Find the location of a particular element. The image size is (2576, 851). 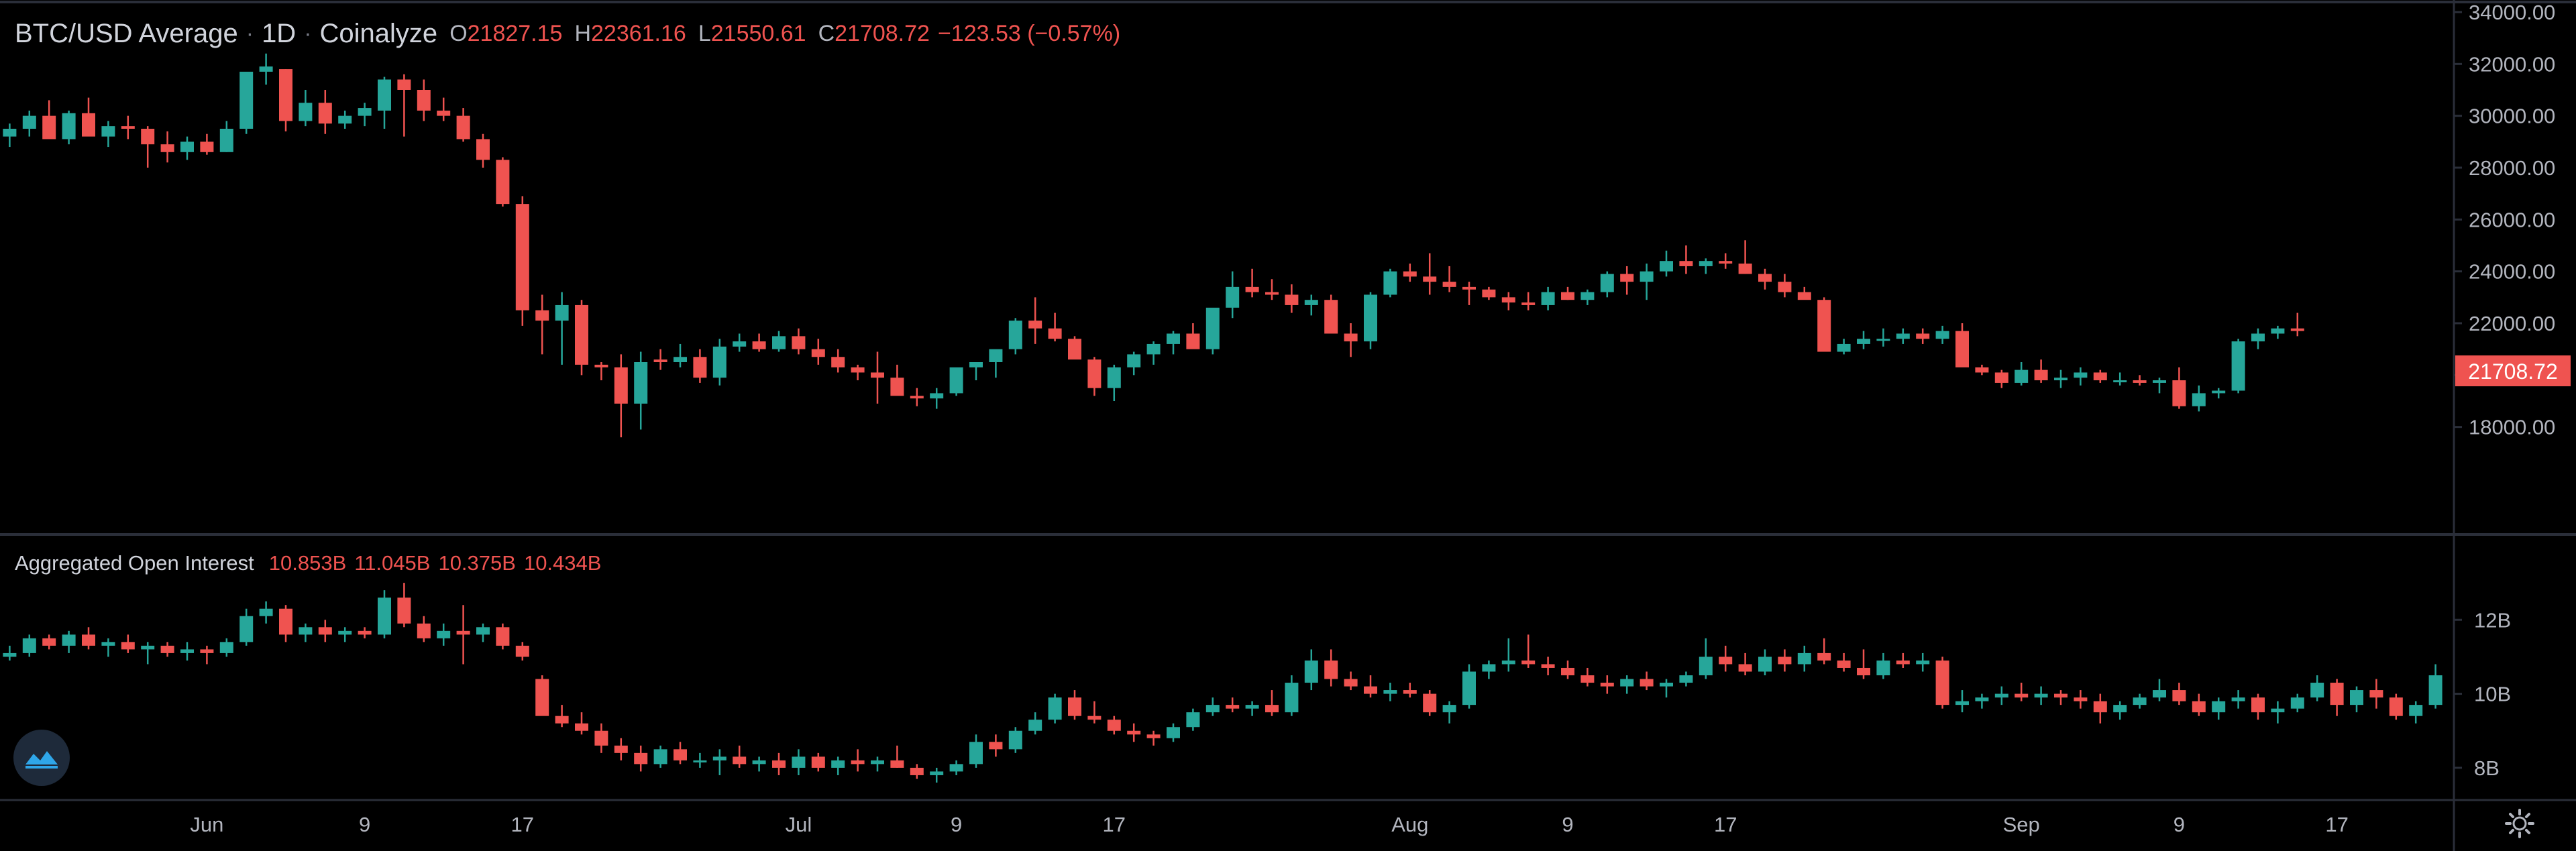

last-price-label: 21708.72 is located at coordinates (2512, 371).